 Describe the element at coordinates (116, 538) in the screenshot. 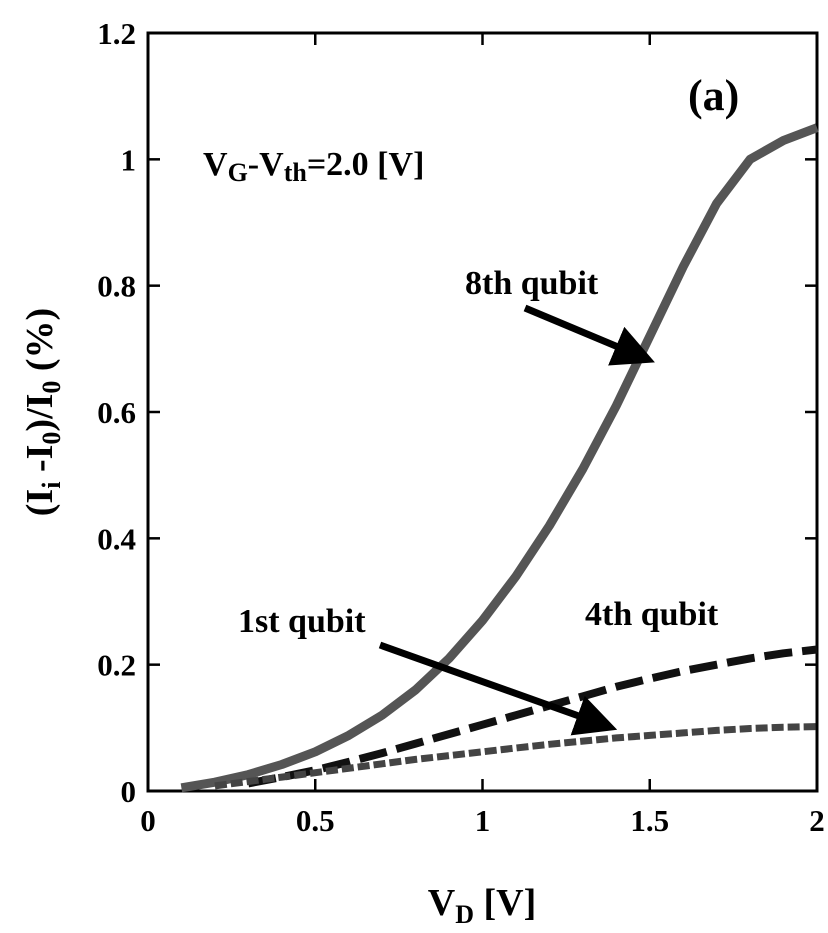

I see `y-tick-label: 0.4` at that location.